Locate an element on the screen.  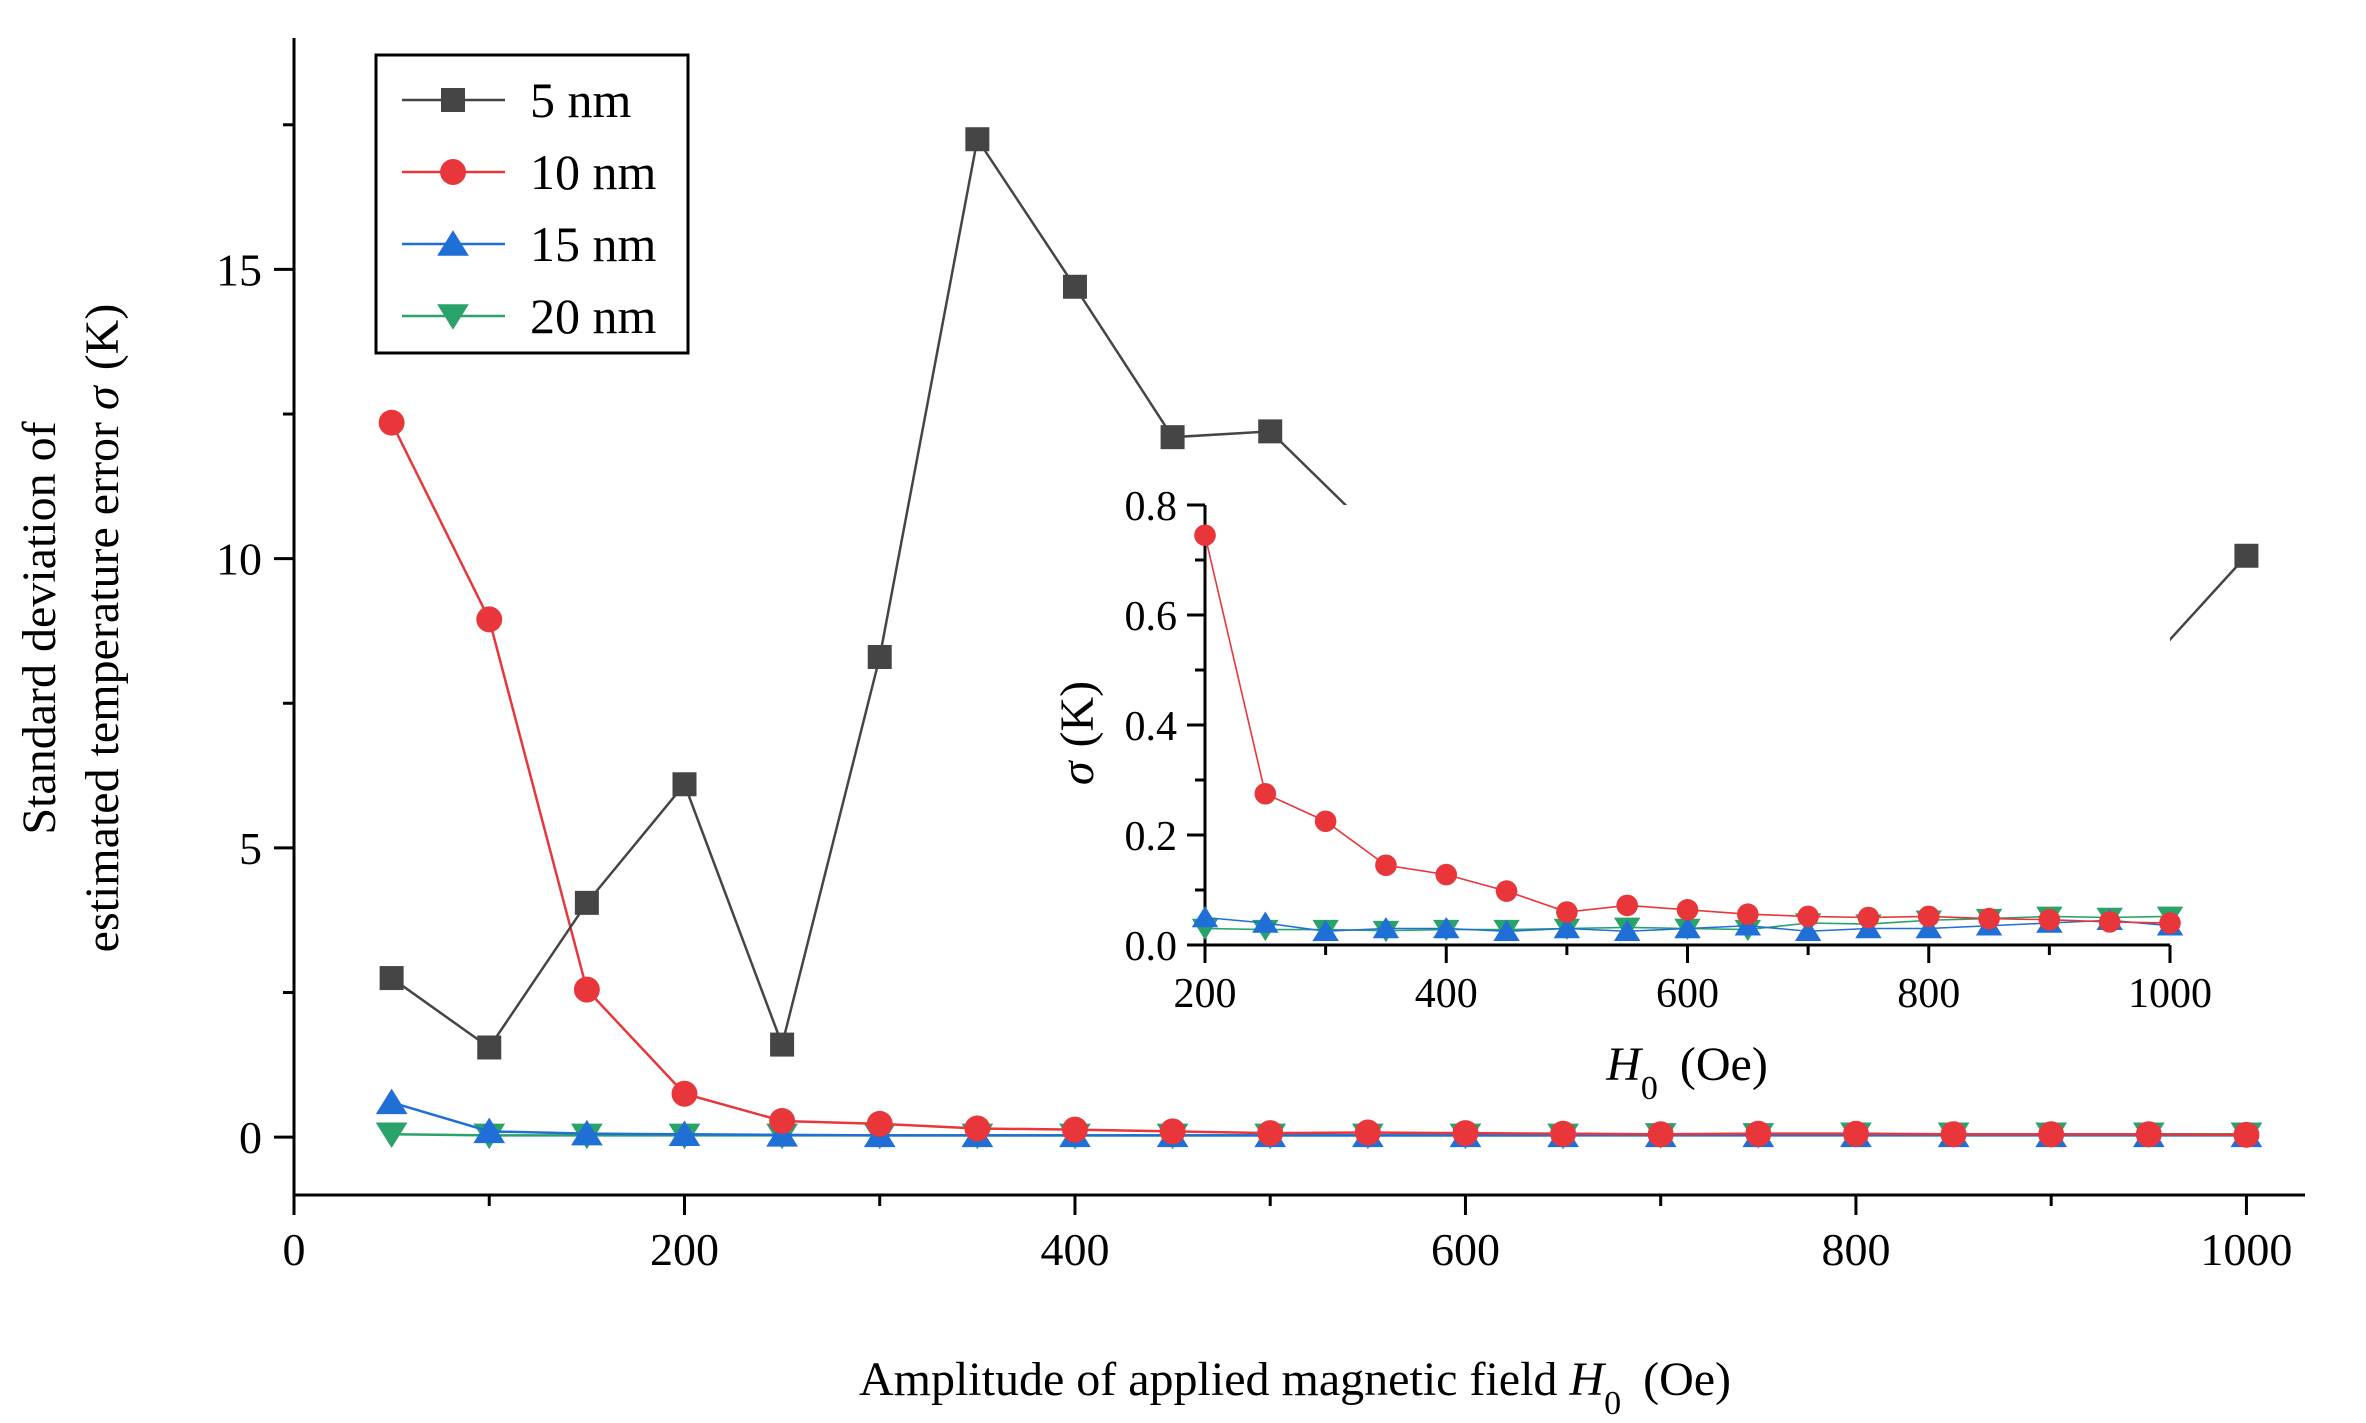
inset-y-tick-label: 0.6 is located at coordinates (1151, 617).